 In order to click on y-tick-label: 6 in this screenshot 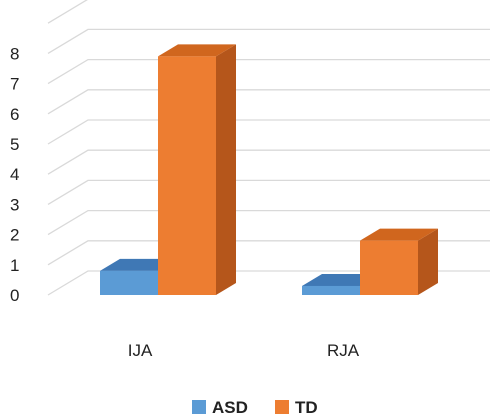, I will do `click(14, 114)`.